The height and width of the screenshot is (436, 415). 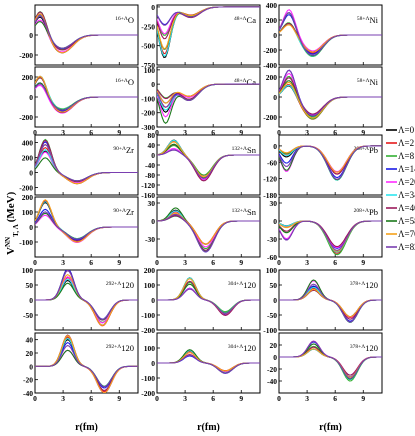 What do you see at coordinates (12, 223) in the screenshot?
I see `y-axis-label: VNNT, Λ(MeV)` at bounding box center [12, 223].